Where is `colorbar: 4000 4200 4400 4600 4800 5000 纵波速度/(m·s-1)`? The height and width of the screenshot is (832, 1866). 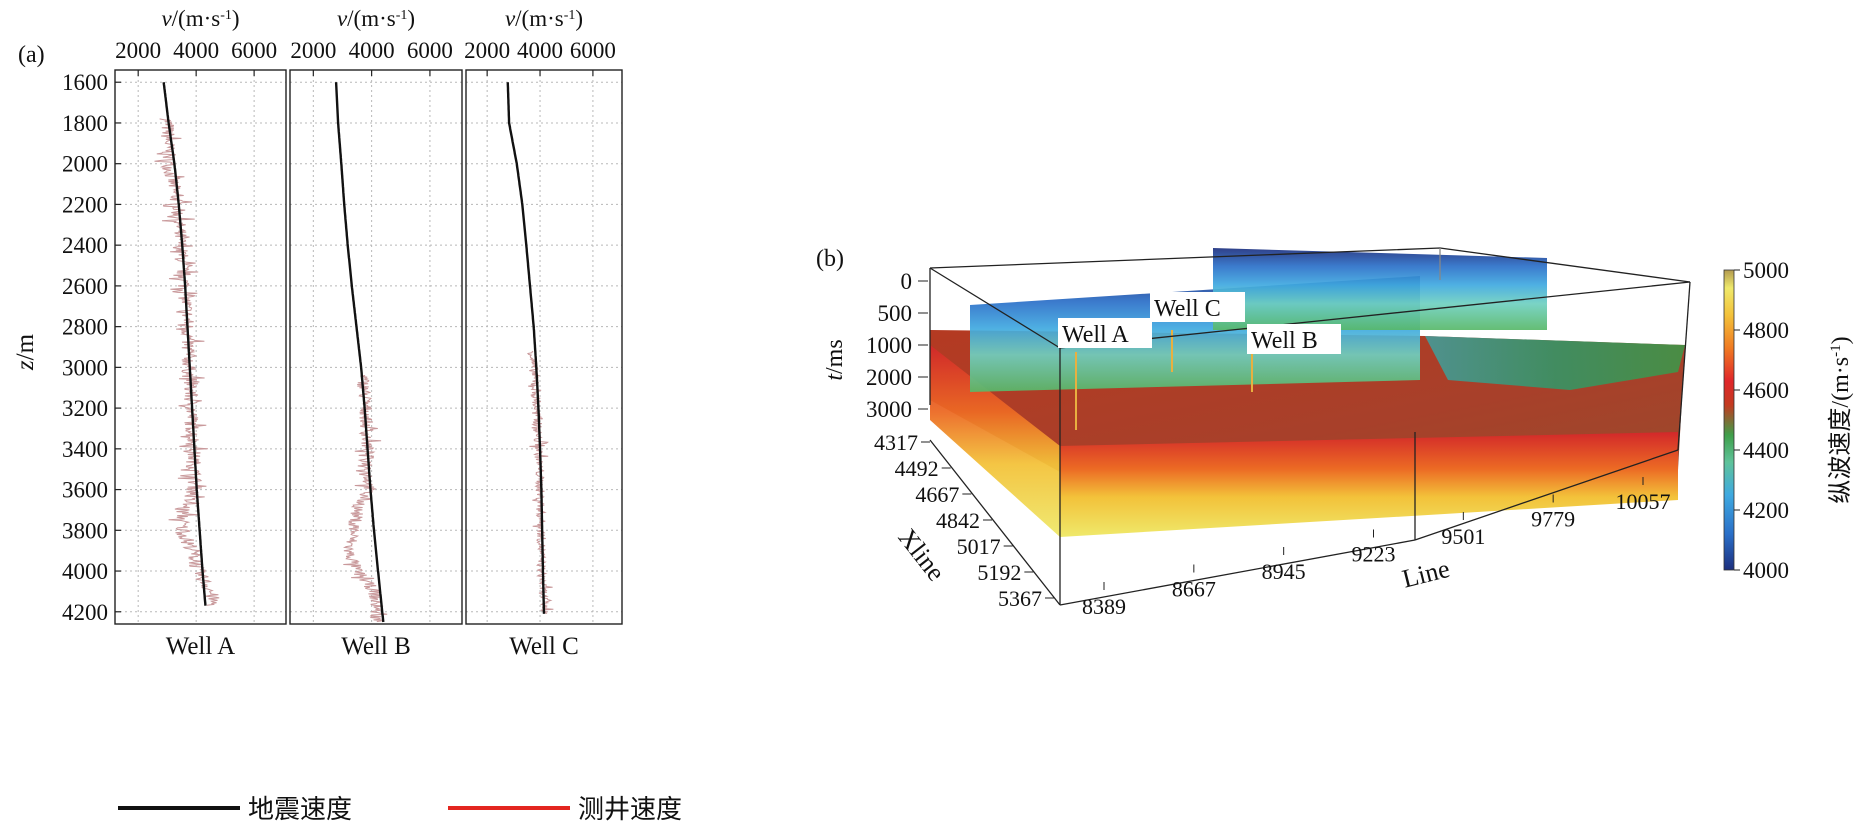 colorbar: 4000 4200 4400 4600 4800 5000 纵波速度/(m·s-1) is located at coordinates (1788, 420).